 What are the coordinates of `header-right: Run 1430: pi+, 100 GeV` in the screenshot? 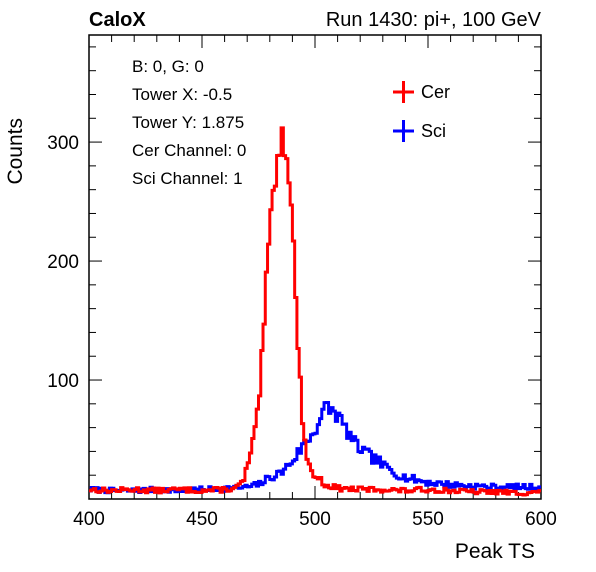 It's located at (434, 20).